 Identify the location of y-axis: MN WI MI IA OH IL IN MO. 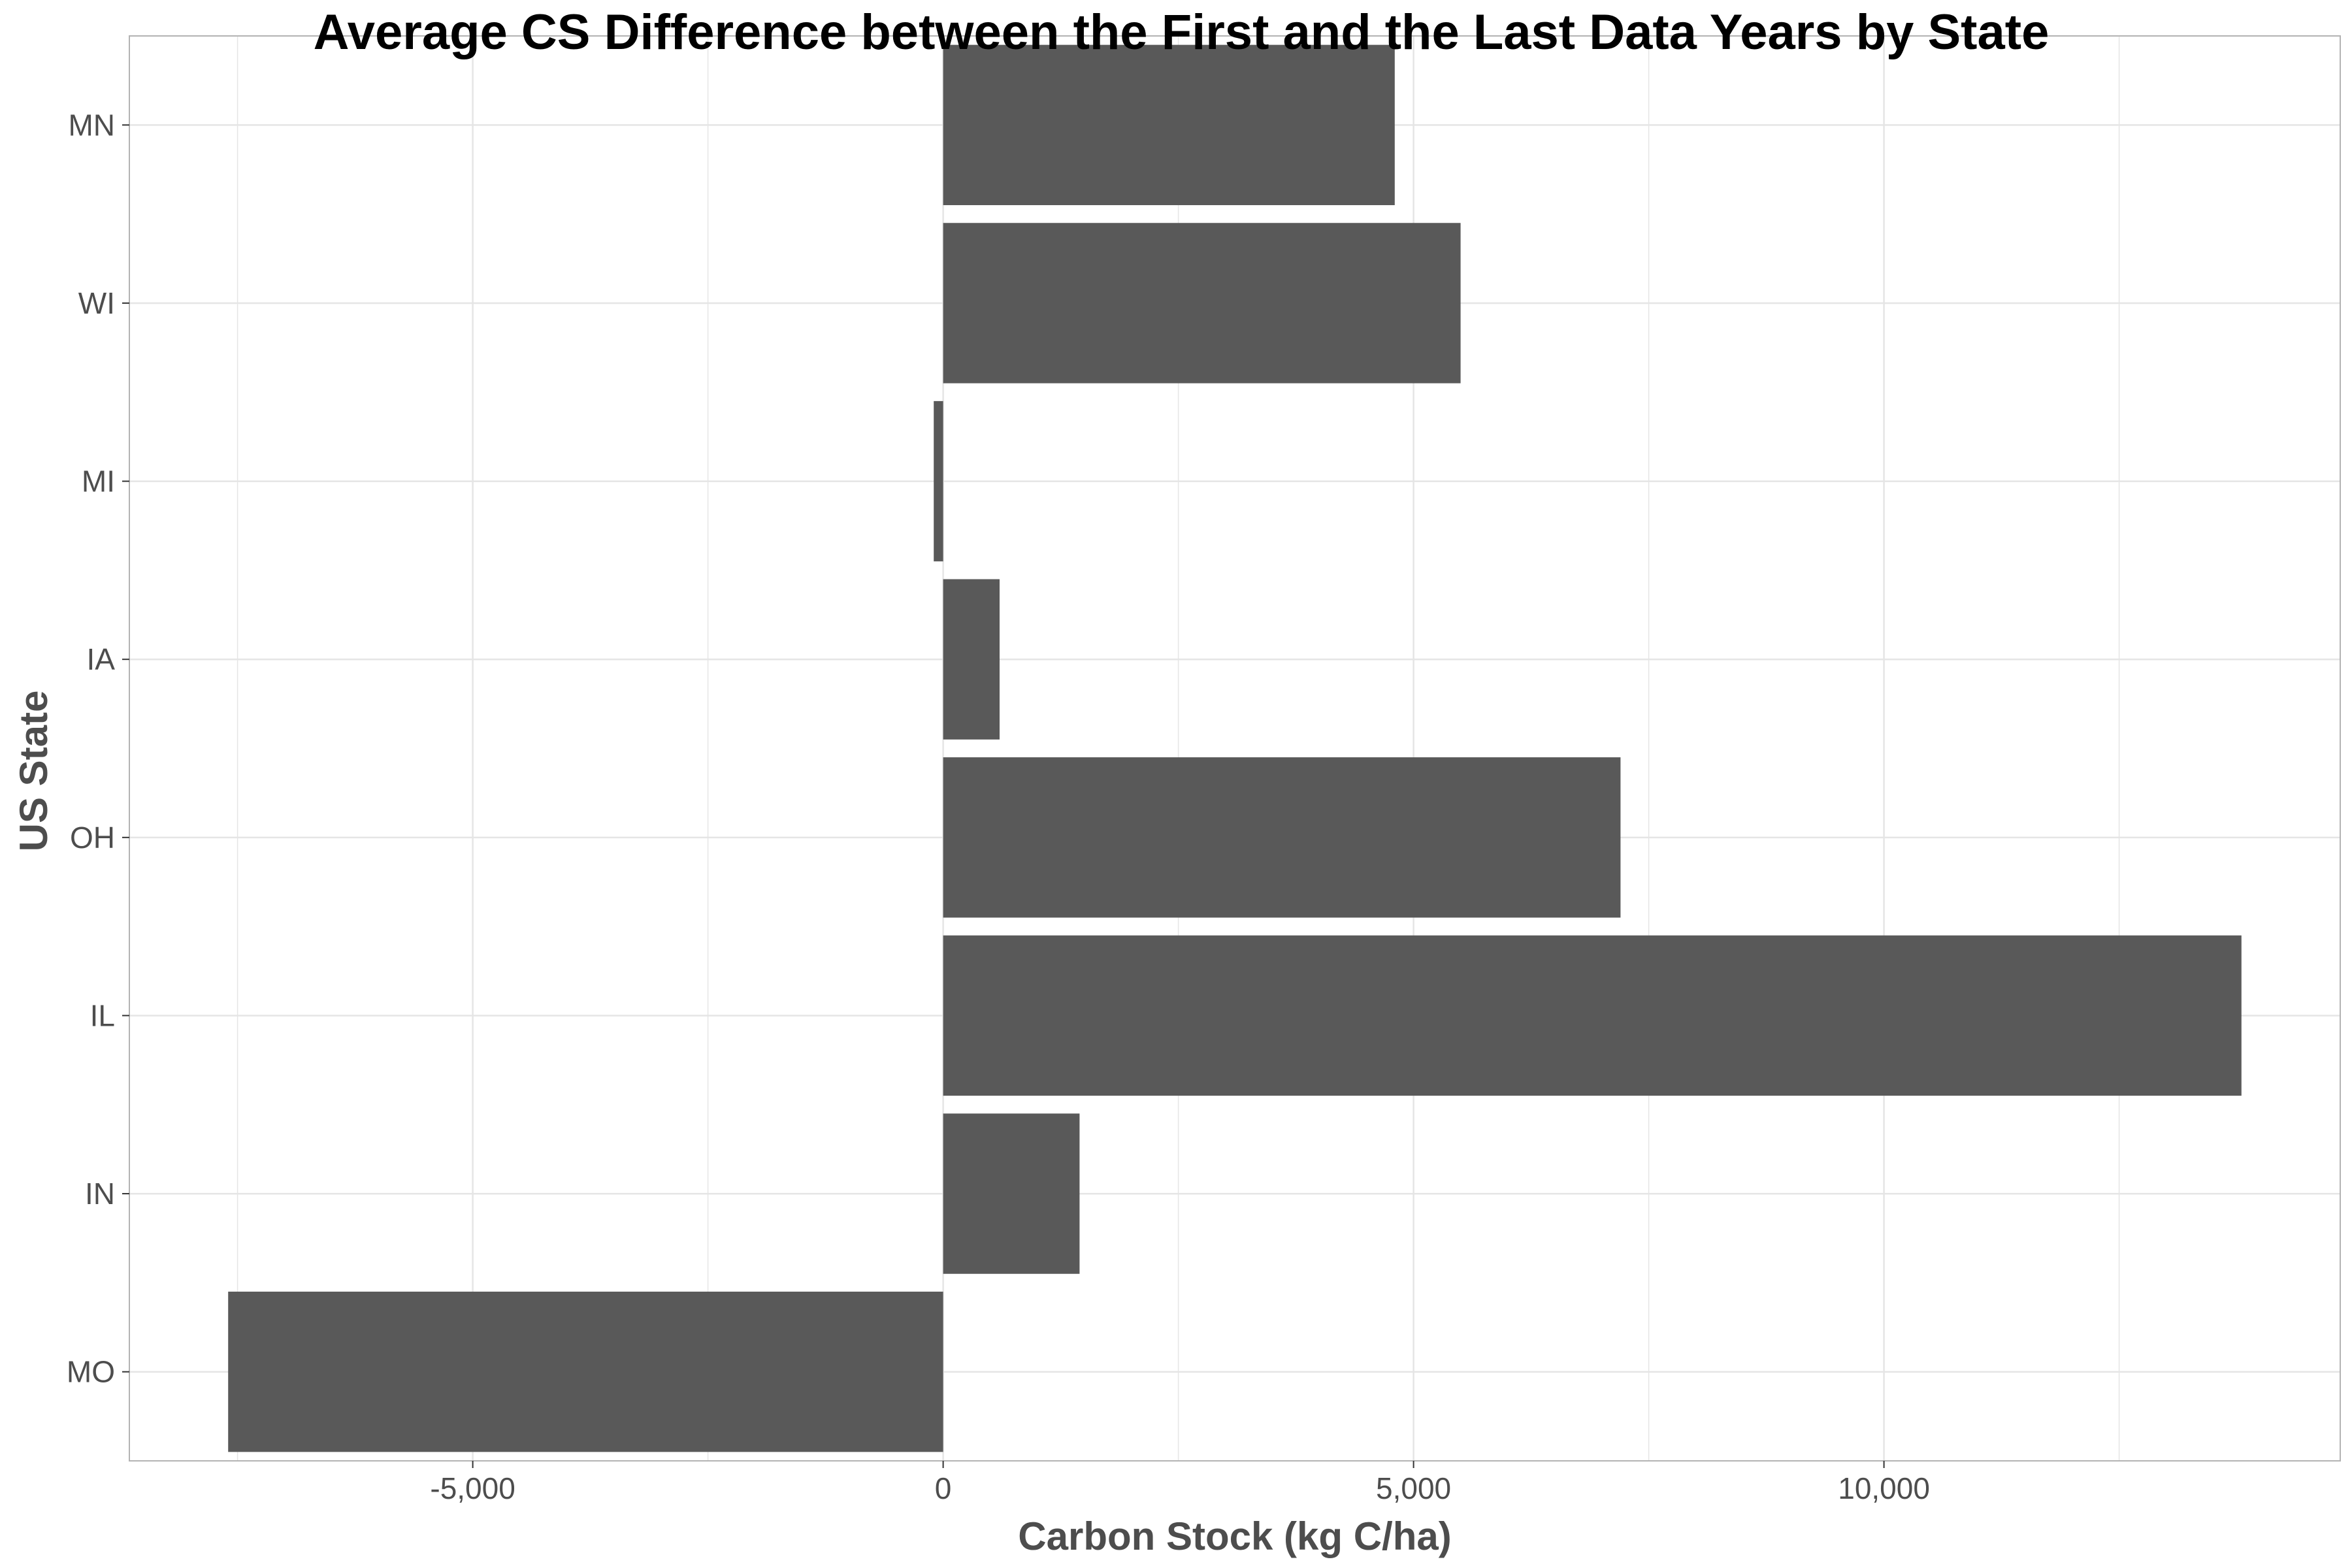
(98, 748).